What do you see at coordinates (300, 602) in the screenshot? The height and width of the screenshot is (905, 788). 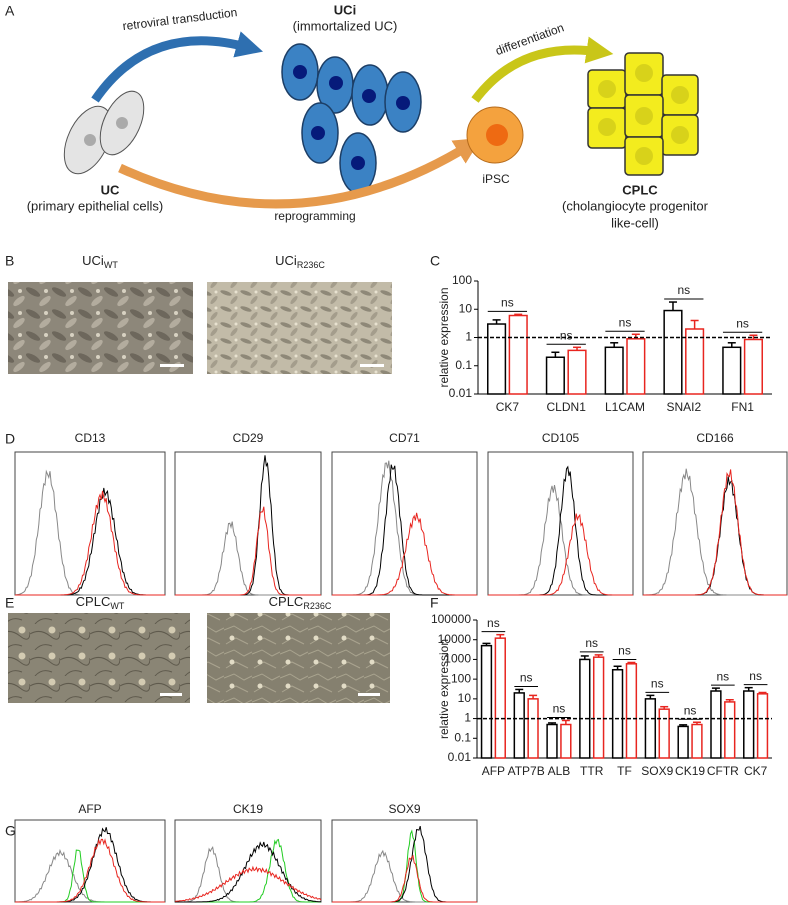 I see `image-title: CPLCR236C` at bounding box center [300, 602].